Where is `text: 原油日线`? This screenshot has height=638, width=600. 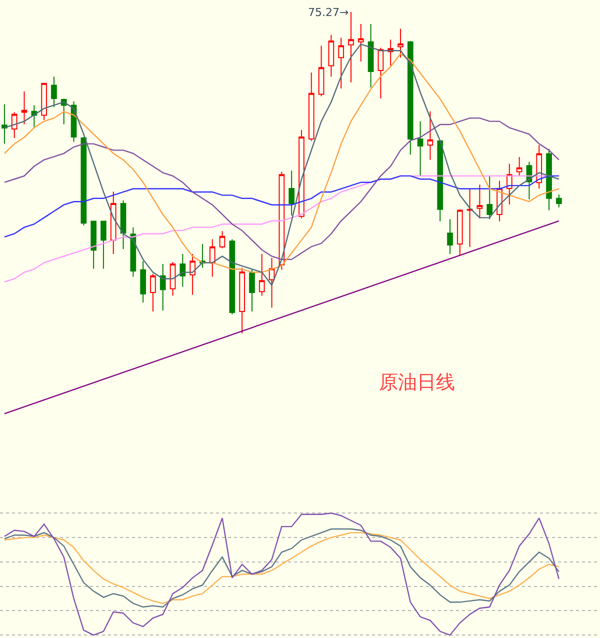 text: 原油日线 is located at coordinates (417, 383).